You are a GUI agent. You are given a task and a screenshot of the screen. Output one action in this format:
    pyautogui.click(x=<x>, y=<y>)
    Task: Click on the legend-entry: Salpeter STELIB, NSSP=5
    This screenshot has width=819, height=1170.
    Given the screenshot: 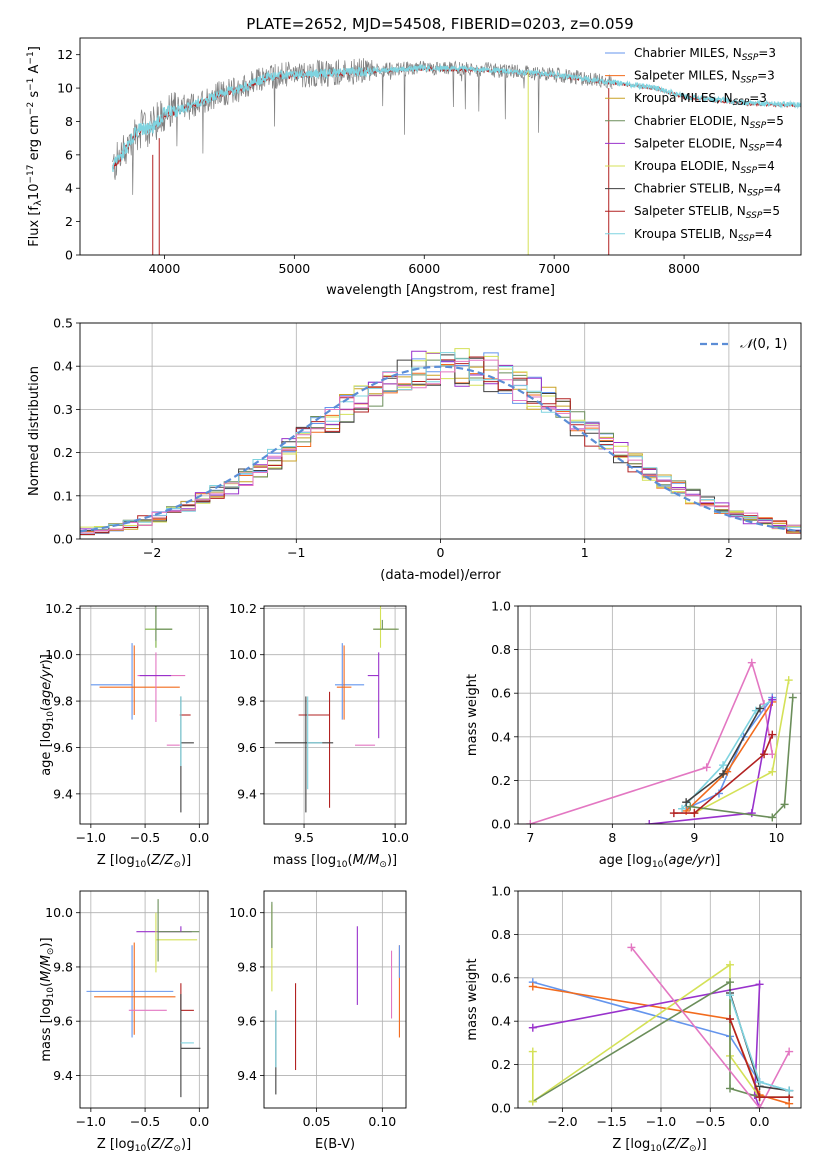 What is the action you would take?
    pyautogui.click(x=707, y=212)
    